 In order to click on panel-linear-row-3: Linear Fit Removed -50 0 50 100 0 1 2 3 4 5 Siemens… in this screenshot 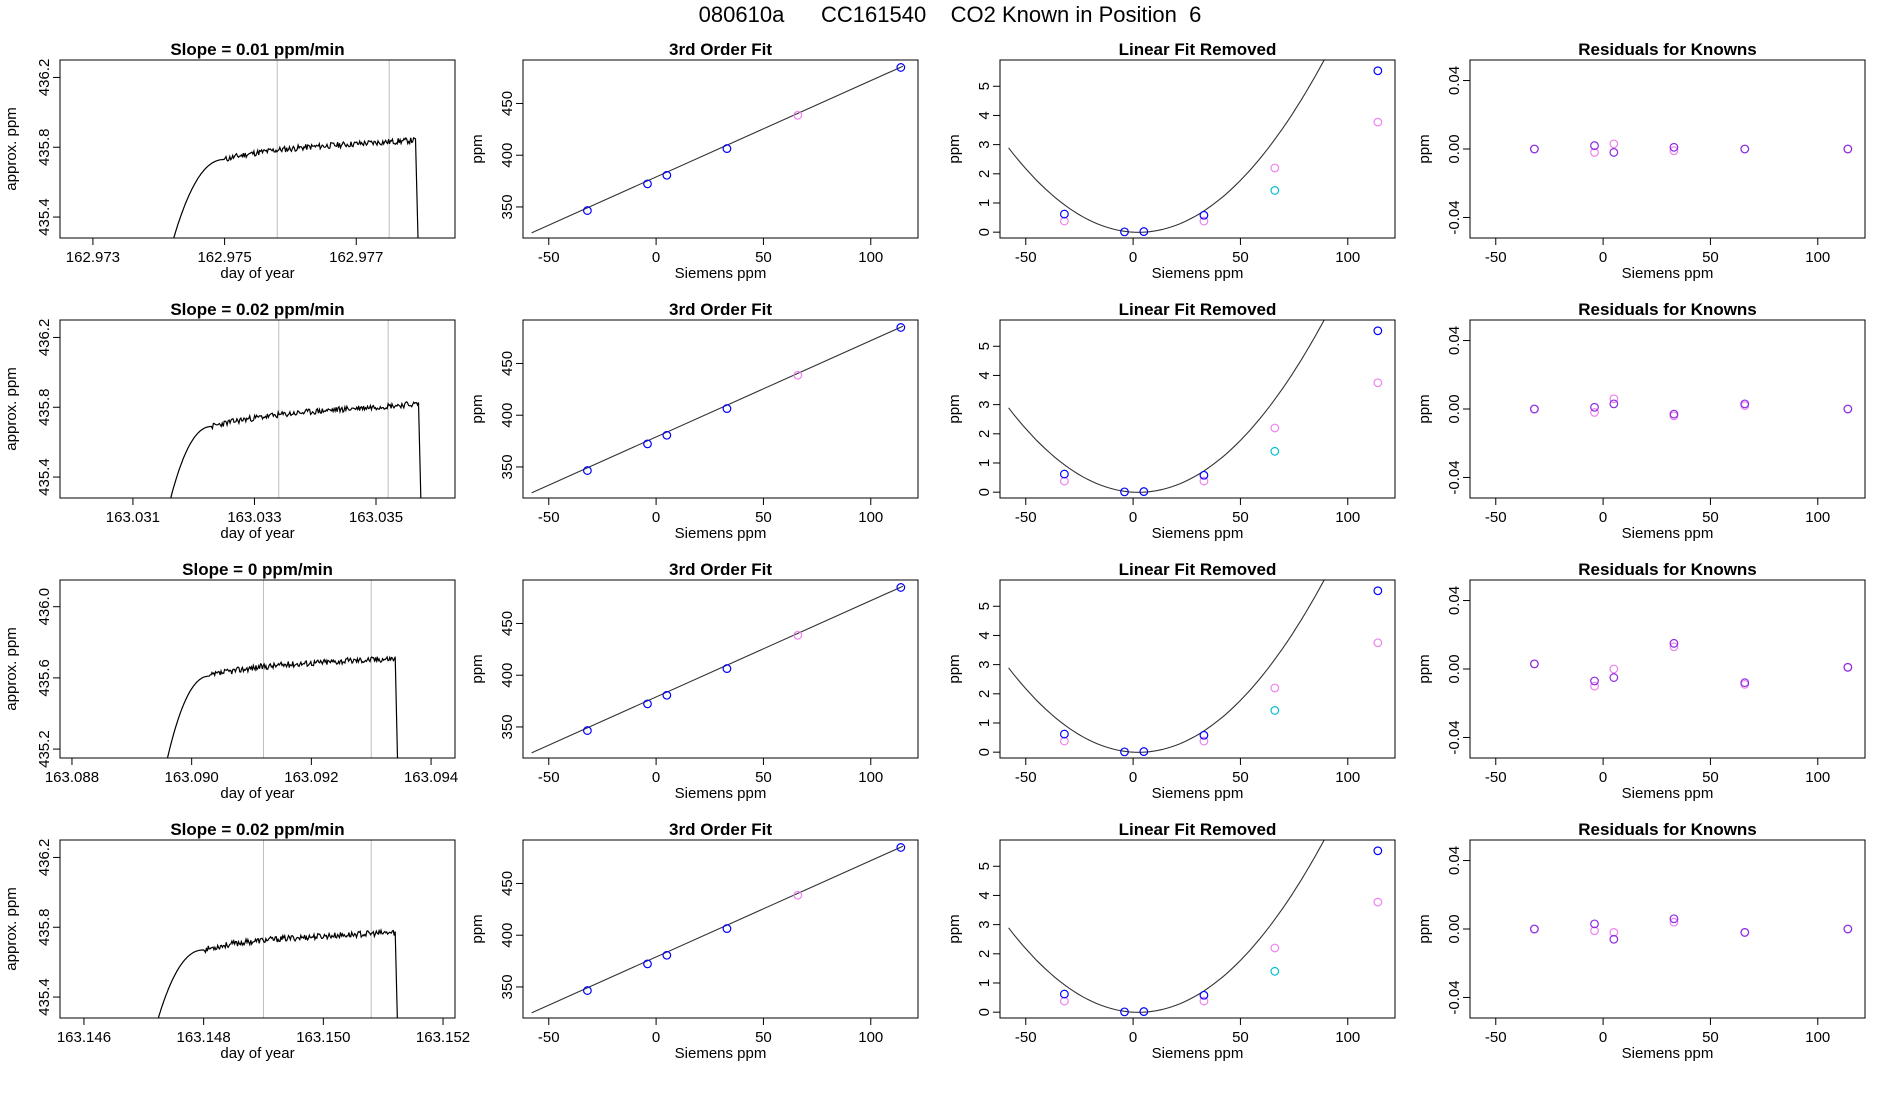, I will do `click(1171, 941)`.